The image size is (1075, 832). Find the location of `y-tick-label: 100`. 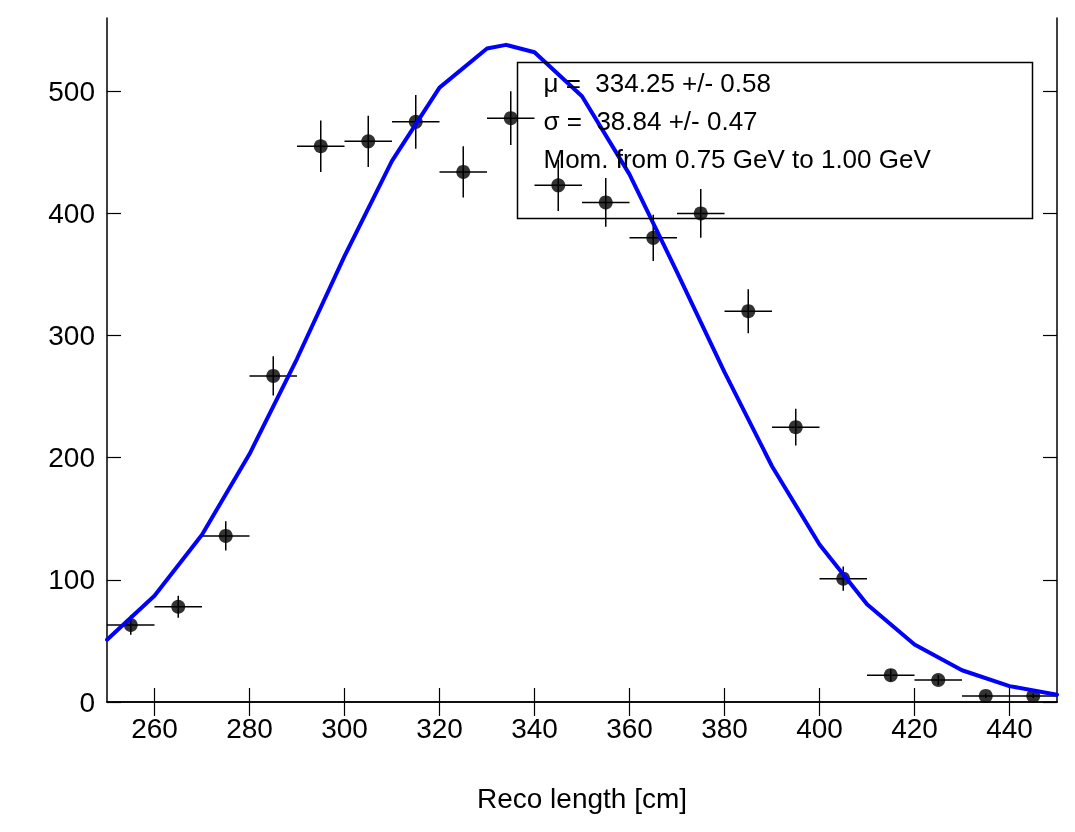

y-tick-label: 100 is located at coordinates (71, 580).